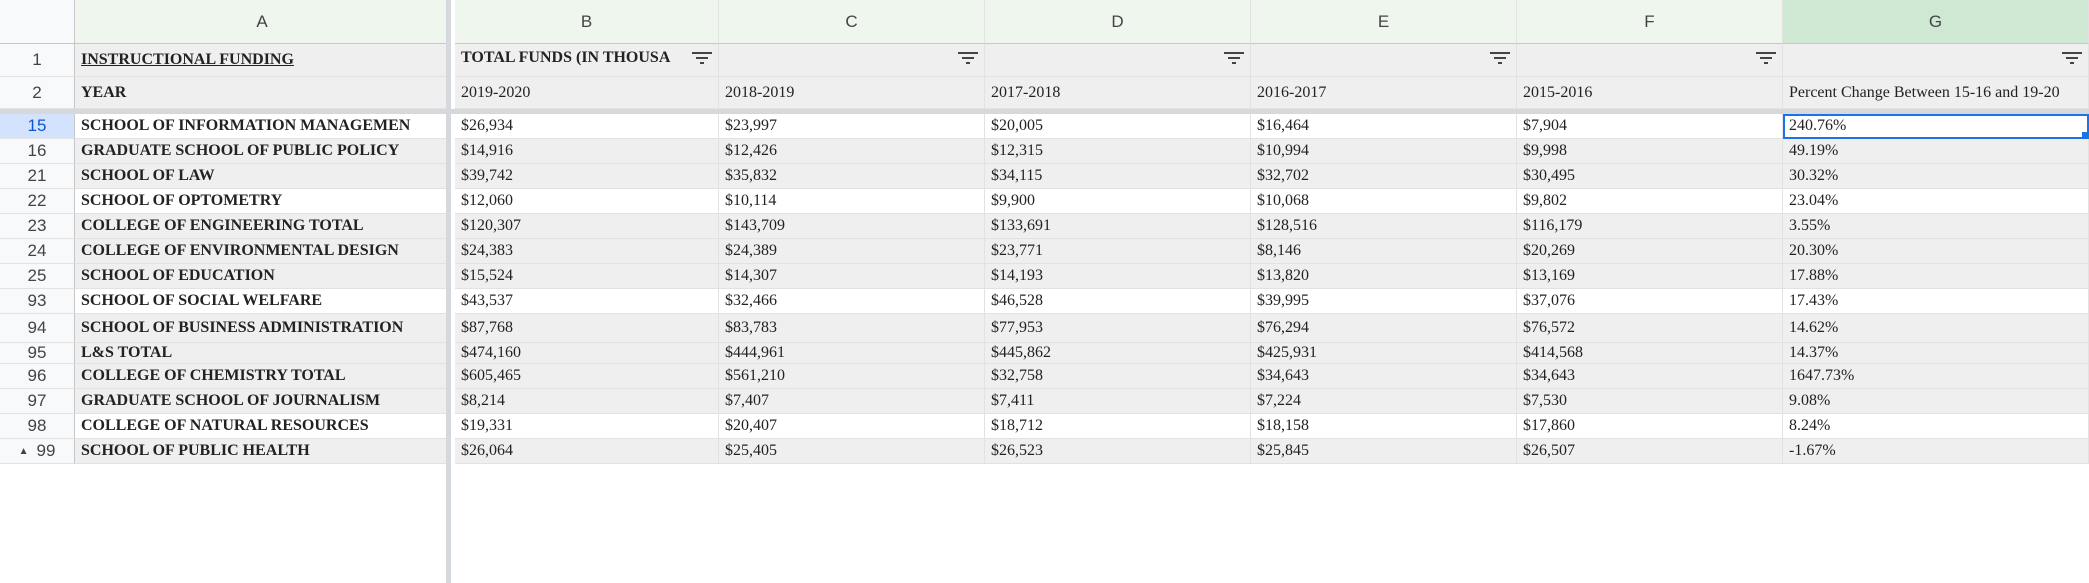  Describe the element at coordinates (1650, 251) in the screenshot. I see `cell-f24: $20,269` at that location.